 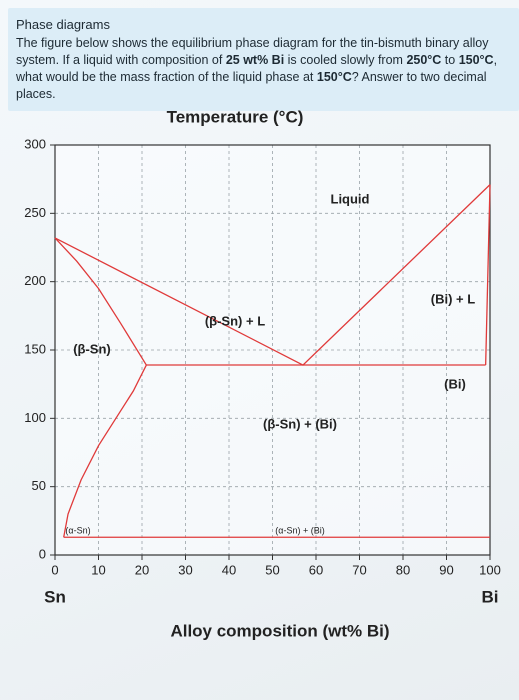 I want to click on question-segment: ? Answer to two decimal places., so click(x=251, y=85).